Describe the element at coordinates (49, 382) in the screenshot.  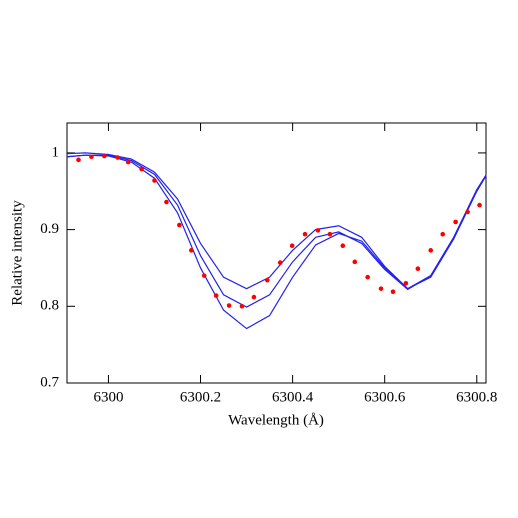
I see `y-tick-label: 0.7` at that location.